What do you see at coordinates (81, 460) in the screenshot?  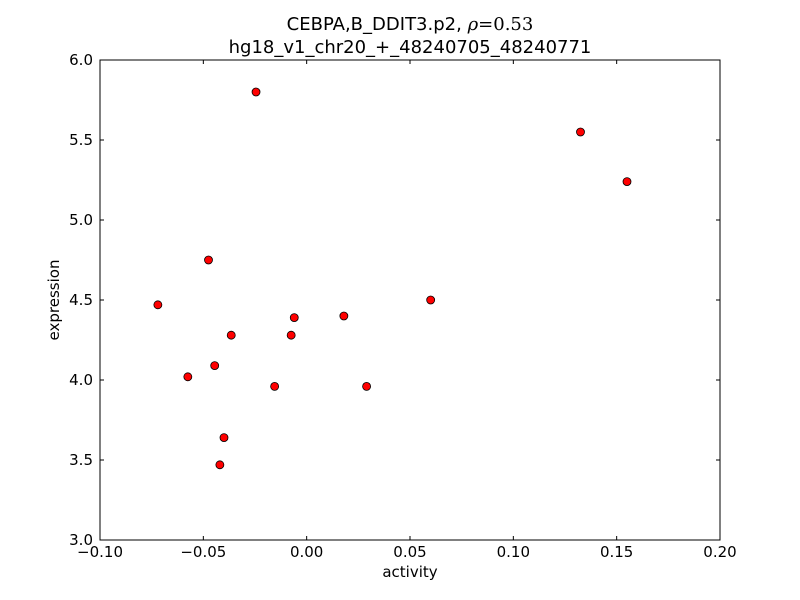 I see `y-tick-label: 3.5` at bounding box center [81, 460].